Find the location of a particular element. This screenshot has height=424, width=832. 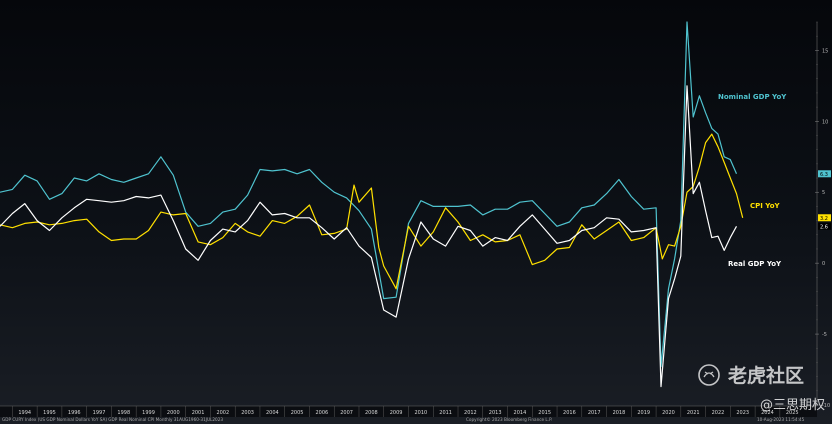

x-tick-label: 2013 is located at coordinates (495, 413).